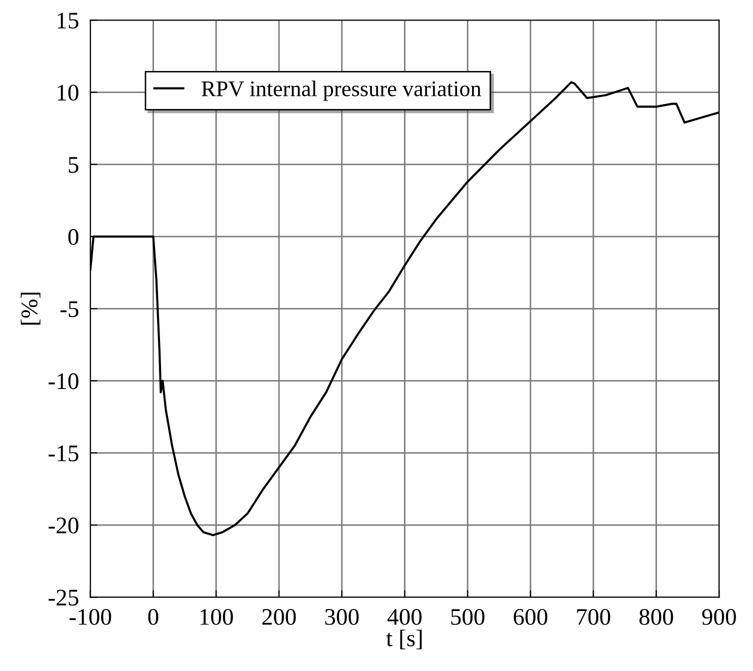 This screenshot has height=671, width=753. Describe the element at coordinates (593, 616) in the screenshot. I see `x-tick-label: 700` at that location.